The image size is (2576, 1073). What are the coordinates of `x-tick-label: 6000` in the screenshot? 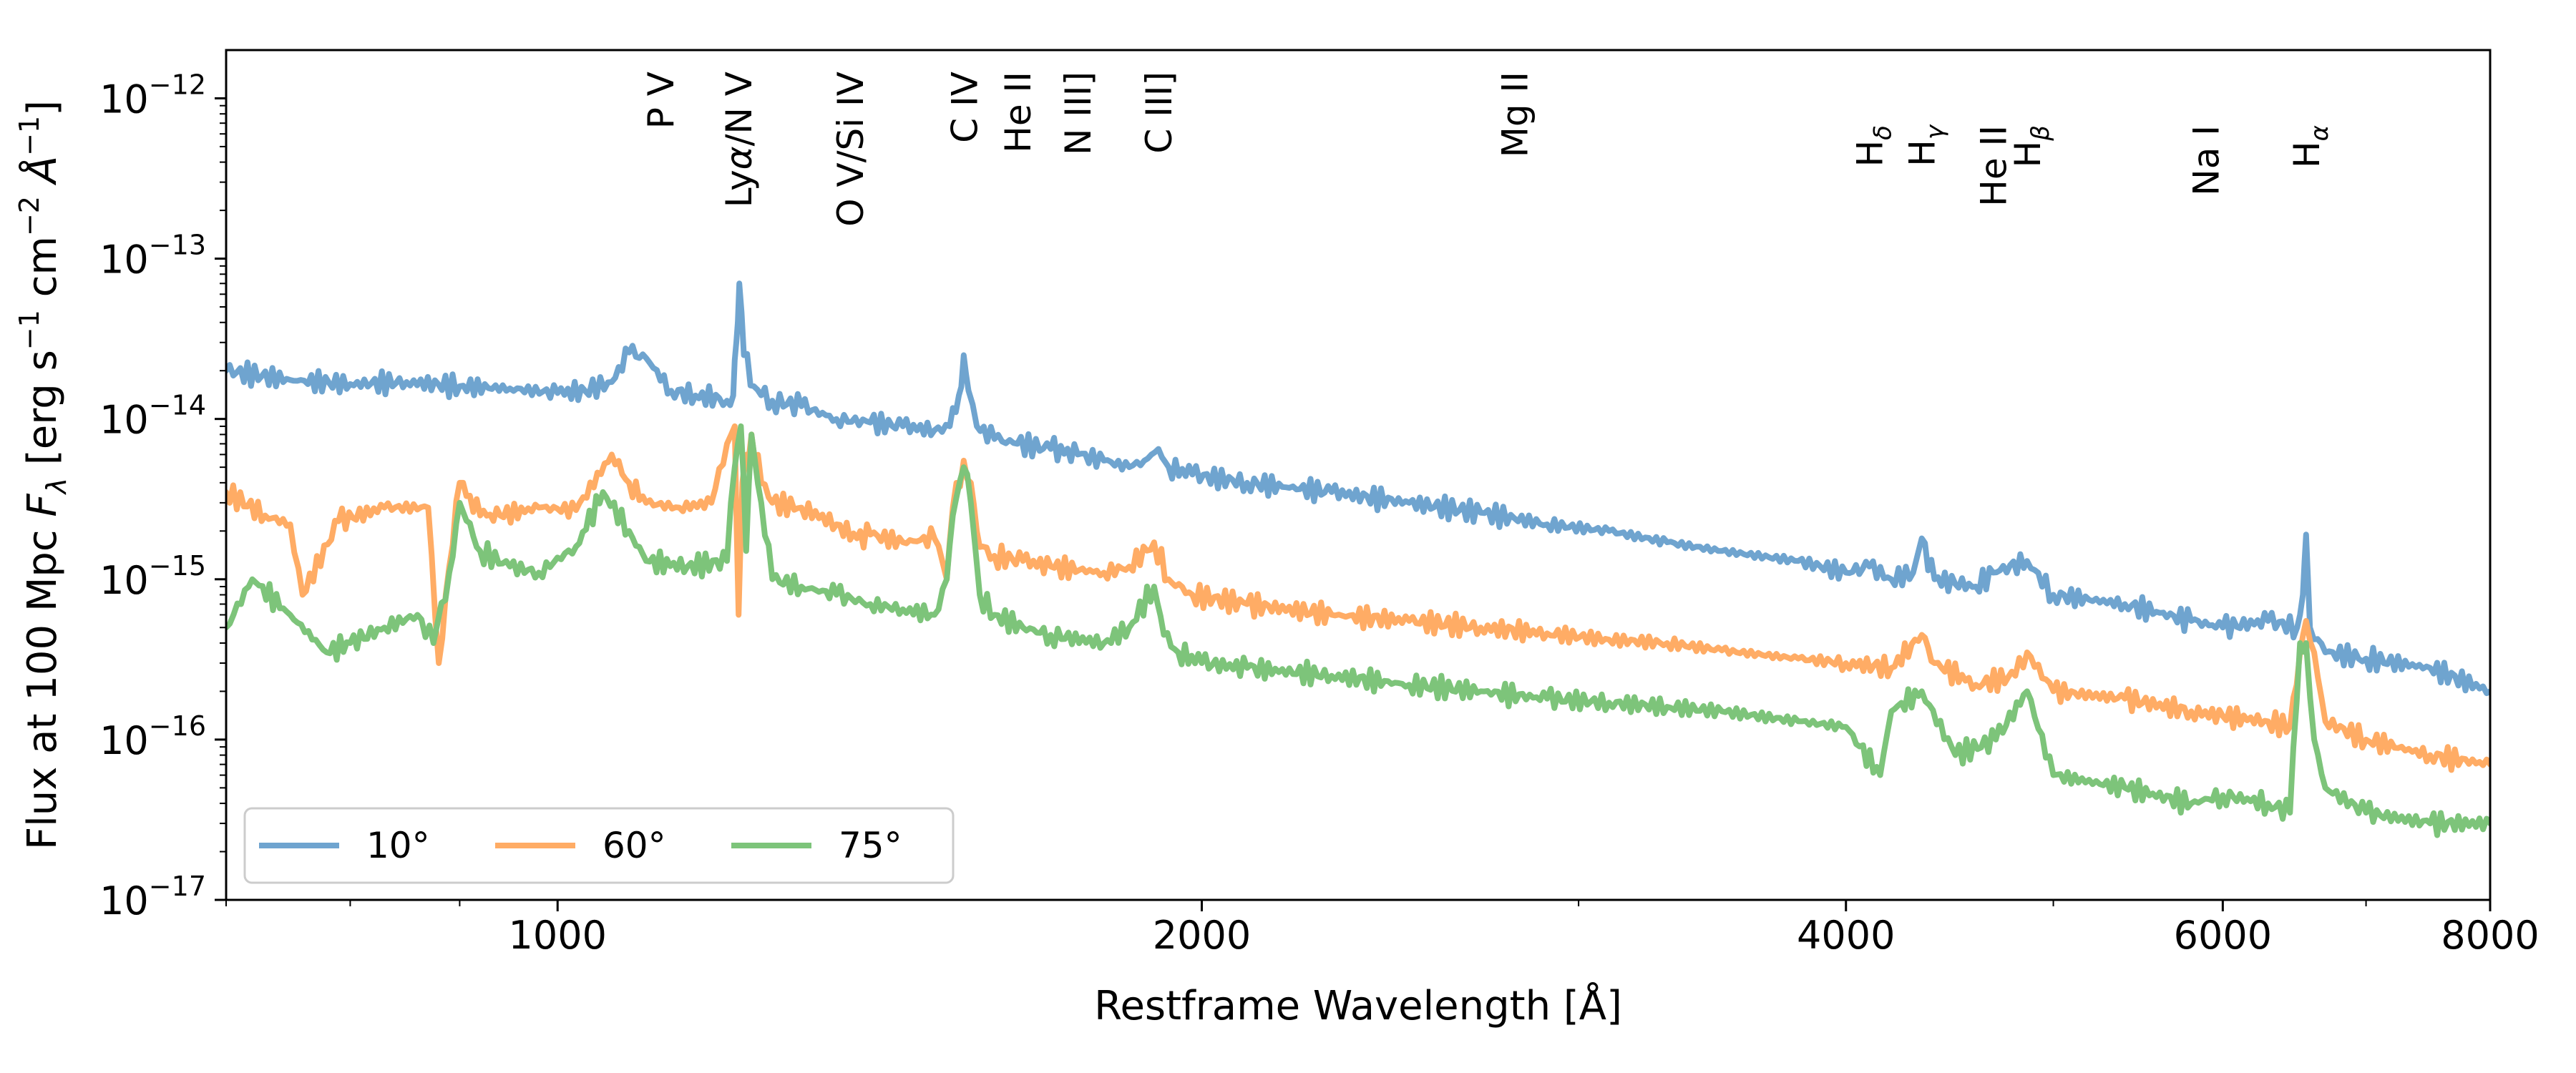 It's located at (2223, 935).